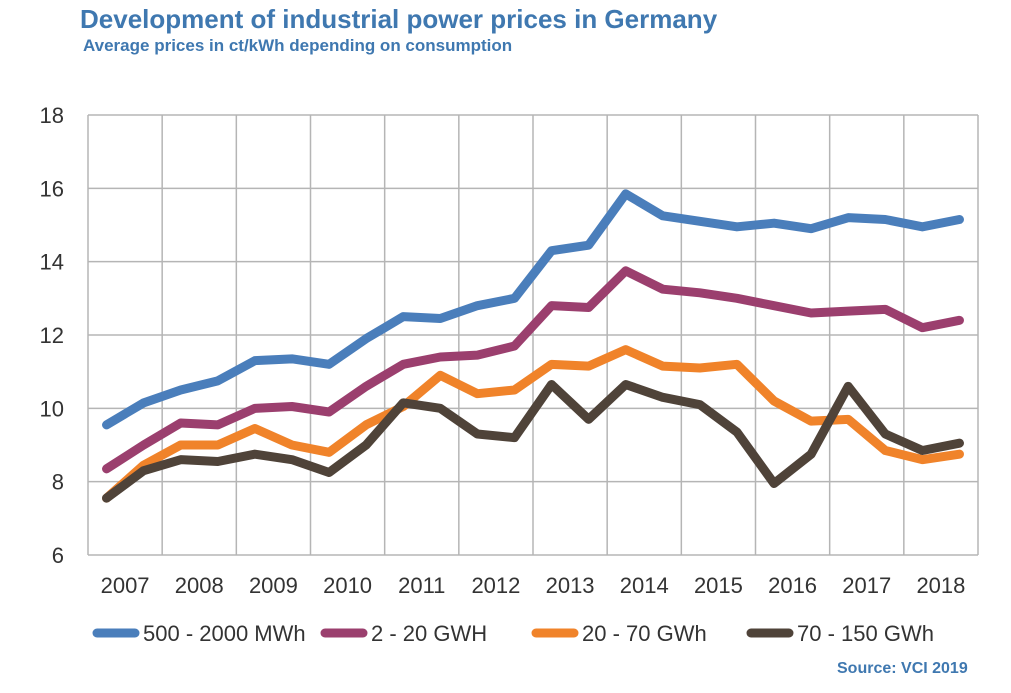 The width and height of the screenshot is (1011, 693). What do you see at coordinates (52, 335) in the screenshot?
I see `y-tick-label: 12` at bounding box center [52, 335].